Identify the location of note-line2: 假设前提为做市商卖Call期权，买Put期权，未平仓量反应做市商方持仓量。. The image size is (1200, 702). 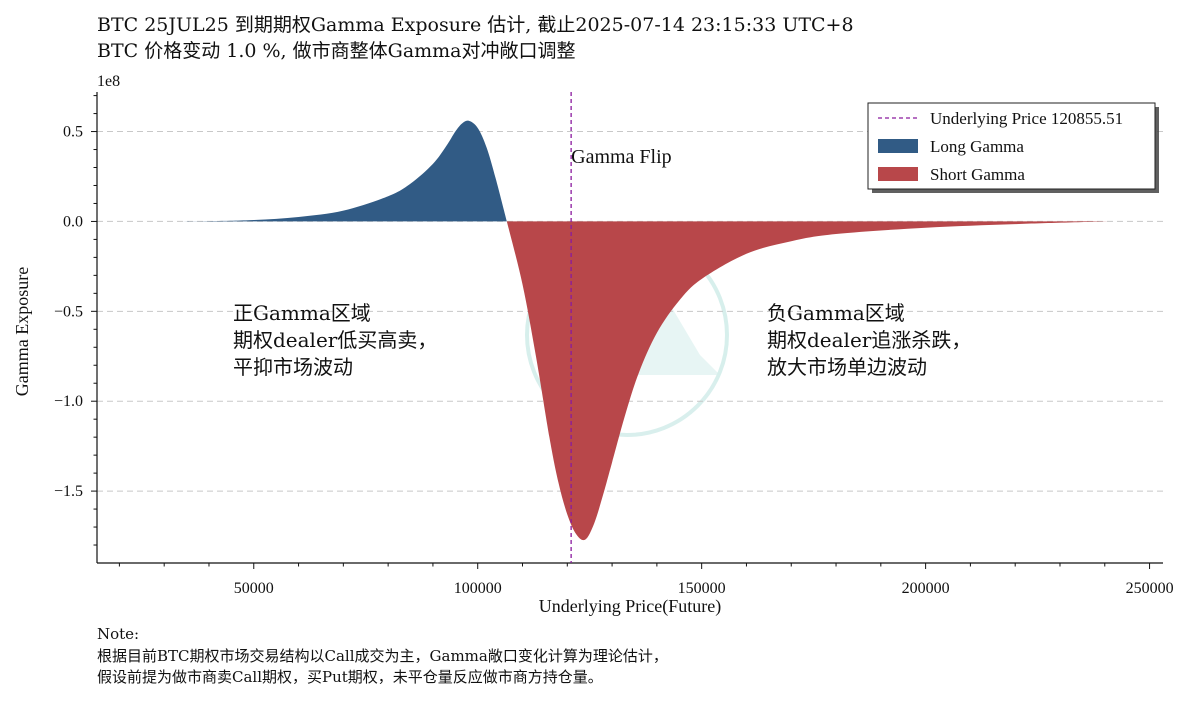
(350, 677).